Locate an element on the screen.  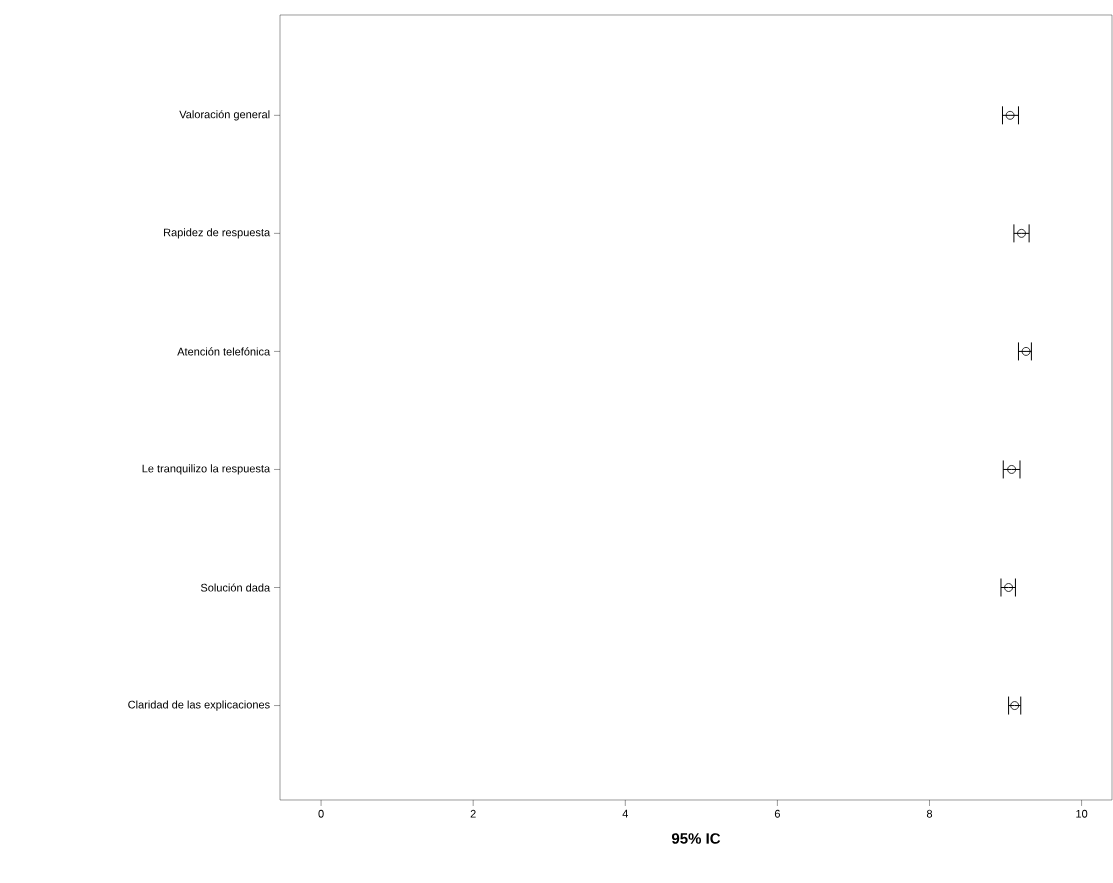
x-tick-label: 2 is located at coordinates (473, 813).